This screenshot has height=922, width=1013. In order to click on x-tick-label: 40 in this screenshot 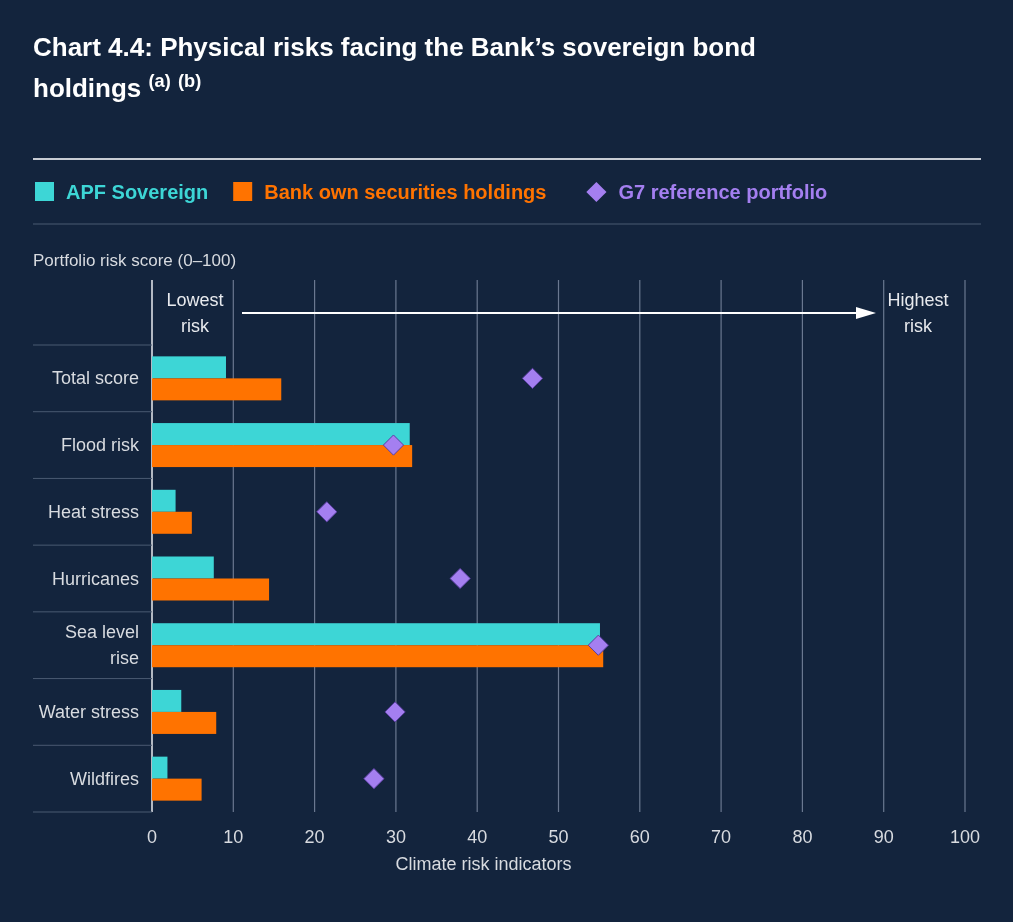, I will do `click(477, 837)`.